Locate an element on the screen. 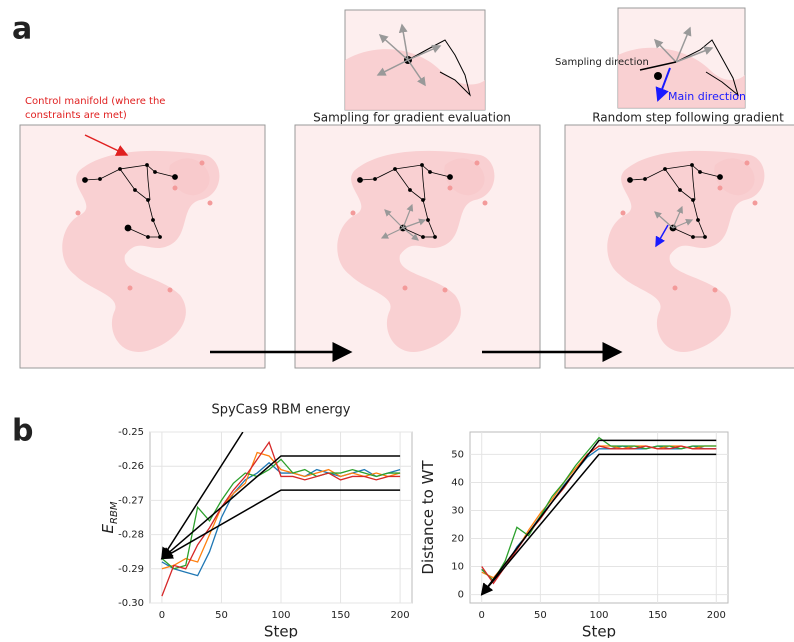 The width and height of the screenshot is (794, 642). y-tick-label: -0.30 is located at coordinates (131, 603).